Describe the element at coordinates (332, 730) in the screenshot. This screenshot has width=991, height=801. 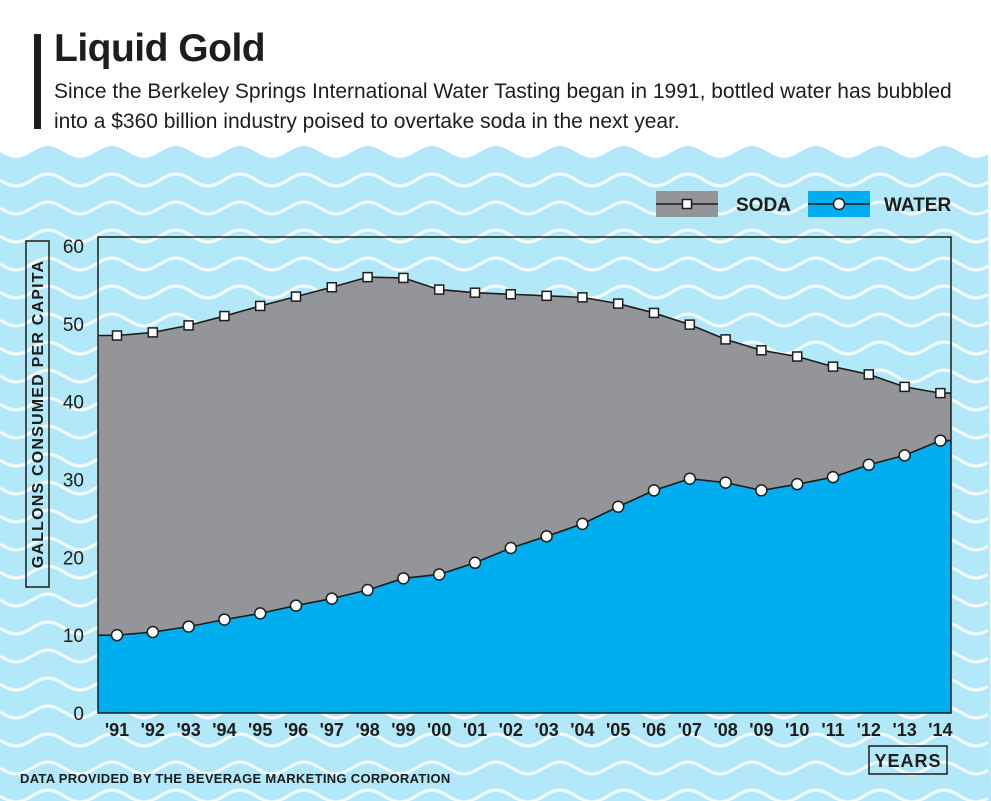
I see `x-tick-label: '97` at that location.